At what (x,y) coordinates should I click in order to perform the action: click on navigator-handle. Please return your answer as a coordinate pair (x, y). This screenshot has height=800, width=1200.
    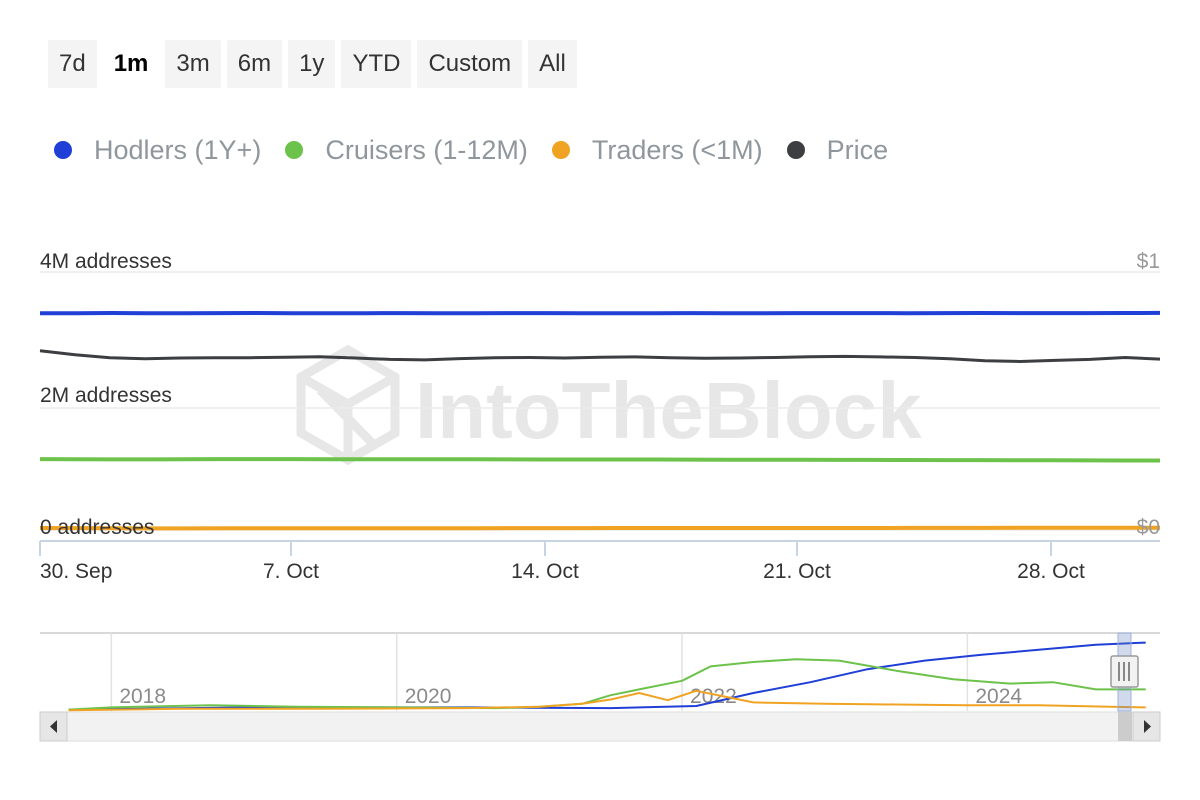
    Looking at the image, I should click on (1124, 671).